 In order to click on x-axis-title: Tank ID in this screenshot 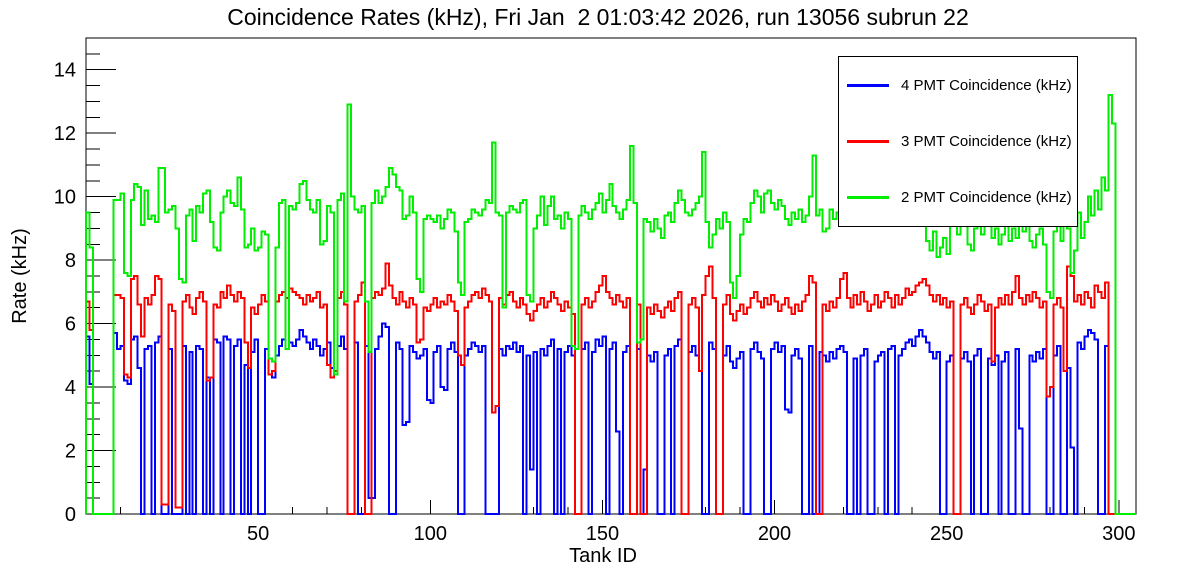, I will do `click(603, 556)`.